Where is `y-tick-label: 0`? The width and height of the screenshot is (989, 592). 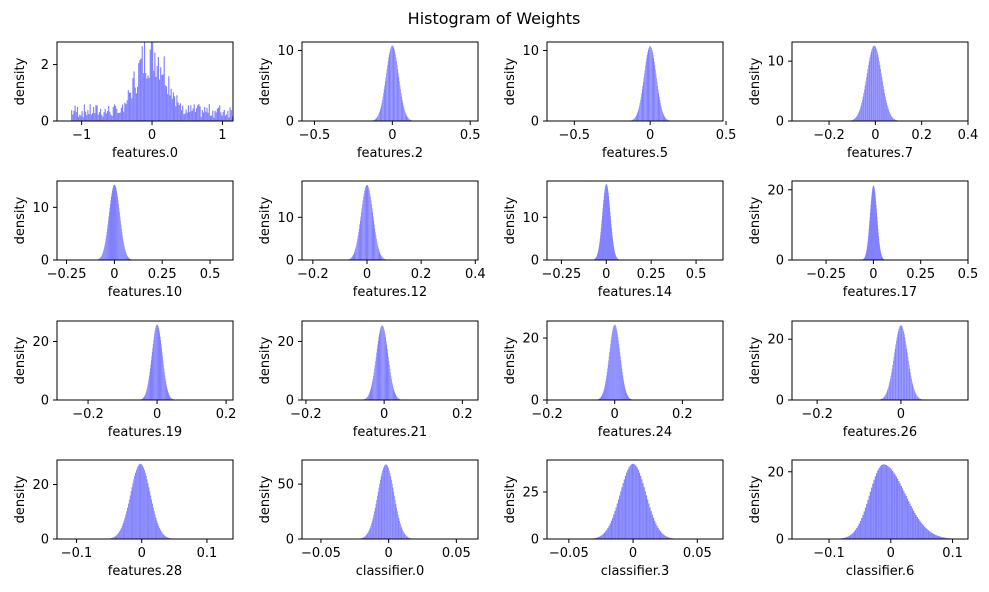
y-tick-label: 0 is located at coordinates (535, 261).